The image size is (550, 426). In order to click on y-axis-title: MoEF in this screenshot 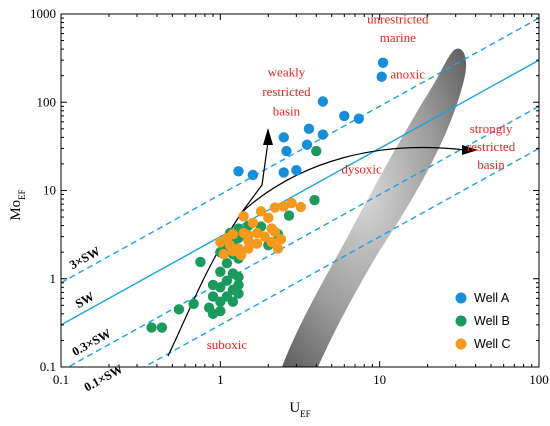, I will do `click(17, 204)`.